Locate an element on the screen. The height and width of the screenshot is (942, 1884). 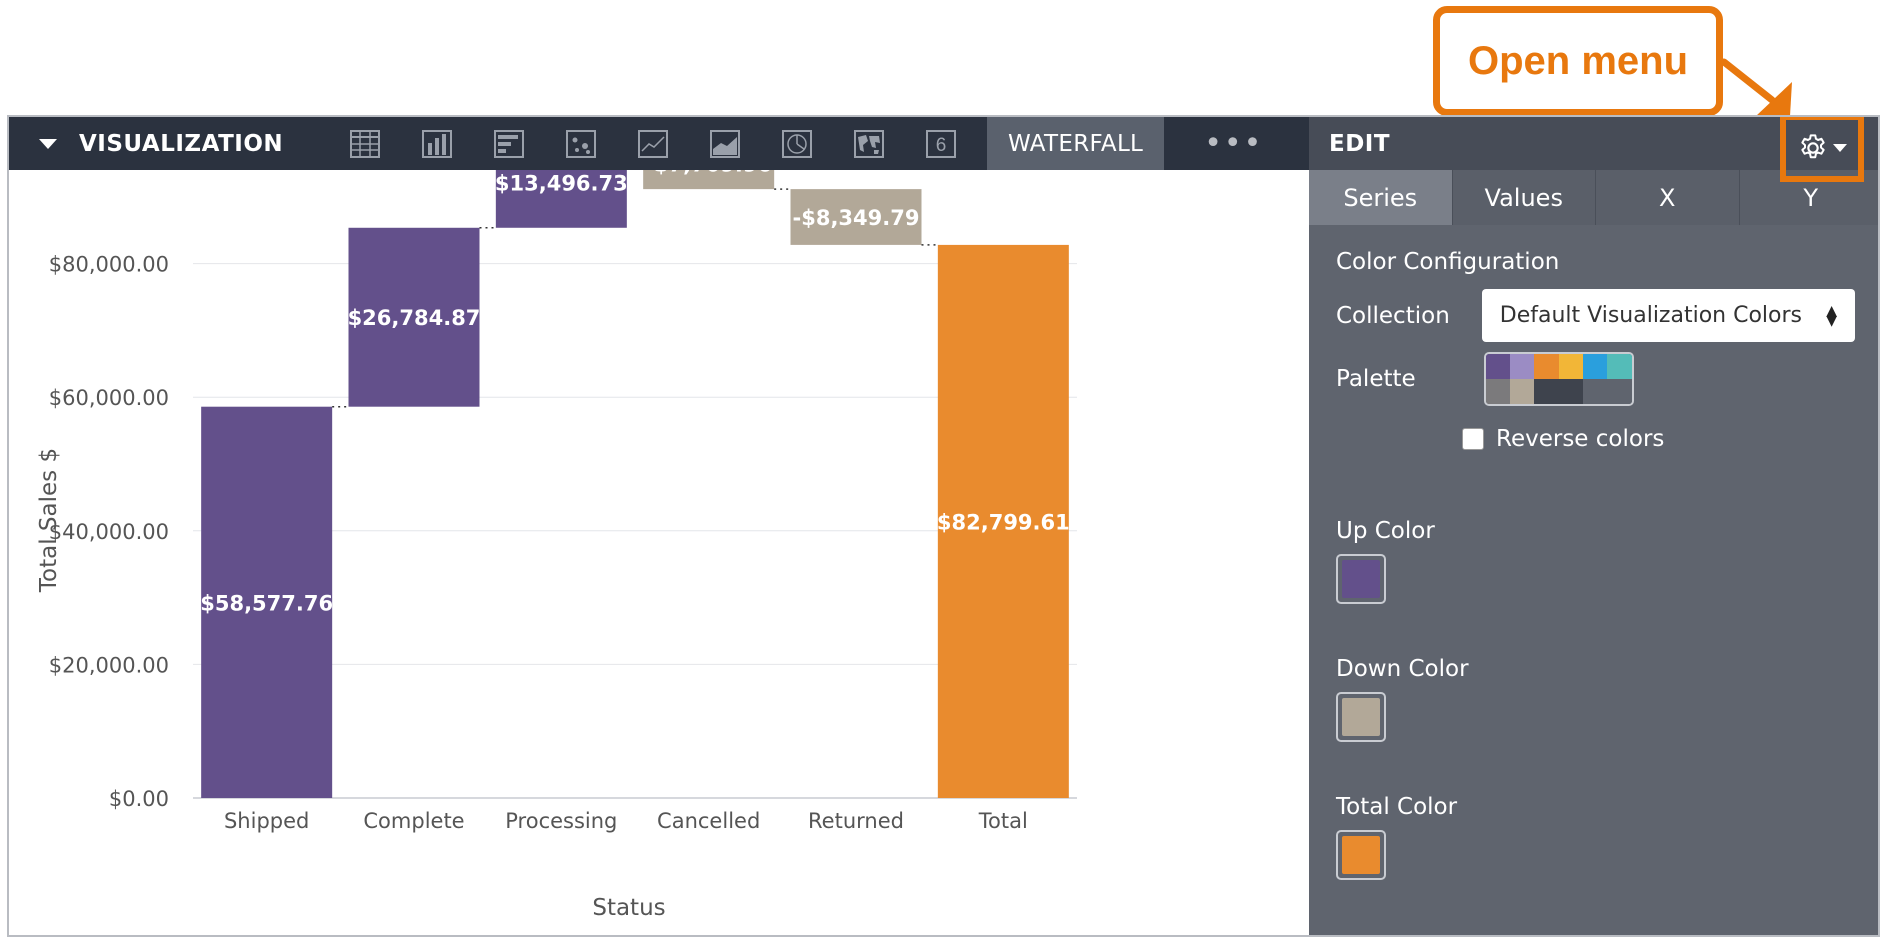
table-icon is located at coordinates (365, 143).